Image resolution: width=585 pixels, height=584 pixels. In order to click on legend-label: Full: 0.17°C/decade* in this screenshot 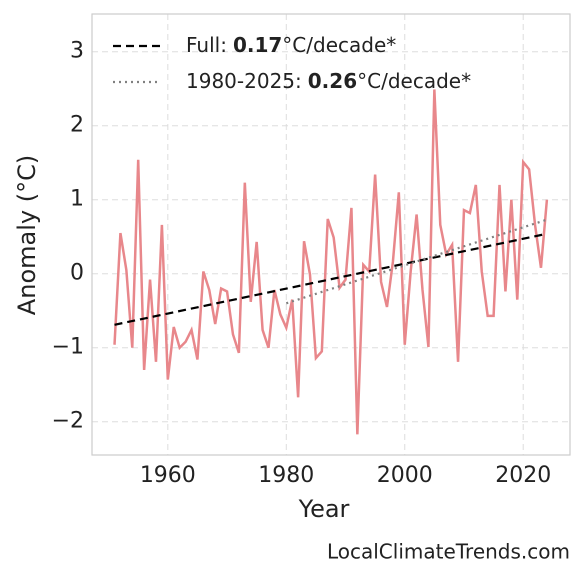, I will do `click(291, 45)`.